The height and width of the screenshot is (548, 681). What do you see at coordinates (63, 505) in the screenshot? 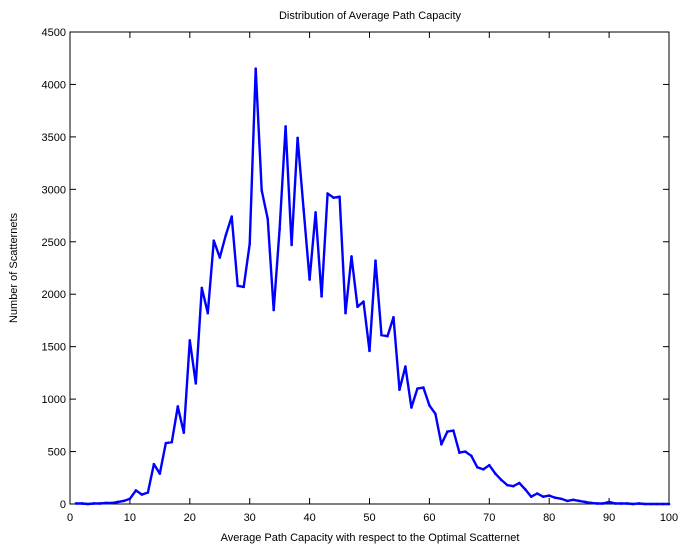
I see `y-tick-label: 0` at bounding box center [63, 505].